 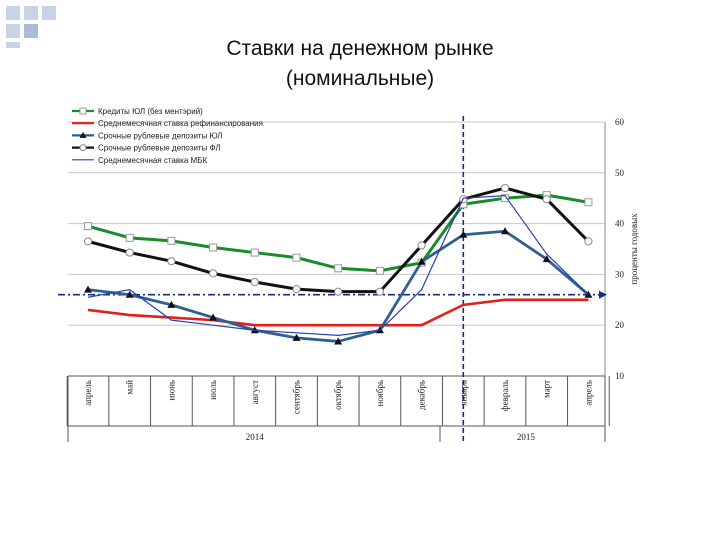 I want to click on x-tick-label: июнь, so click(x=171, y=390).